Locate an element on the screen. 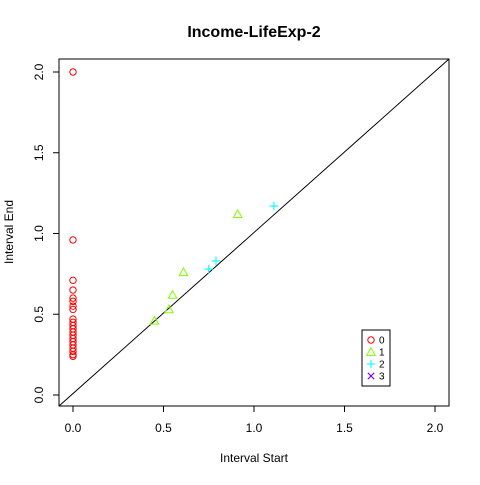  legend-label: 3 is located at coordinates (382, 377).